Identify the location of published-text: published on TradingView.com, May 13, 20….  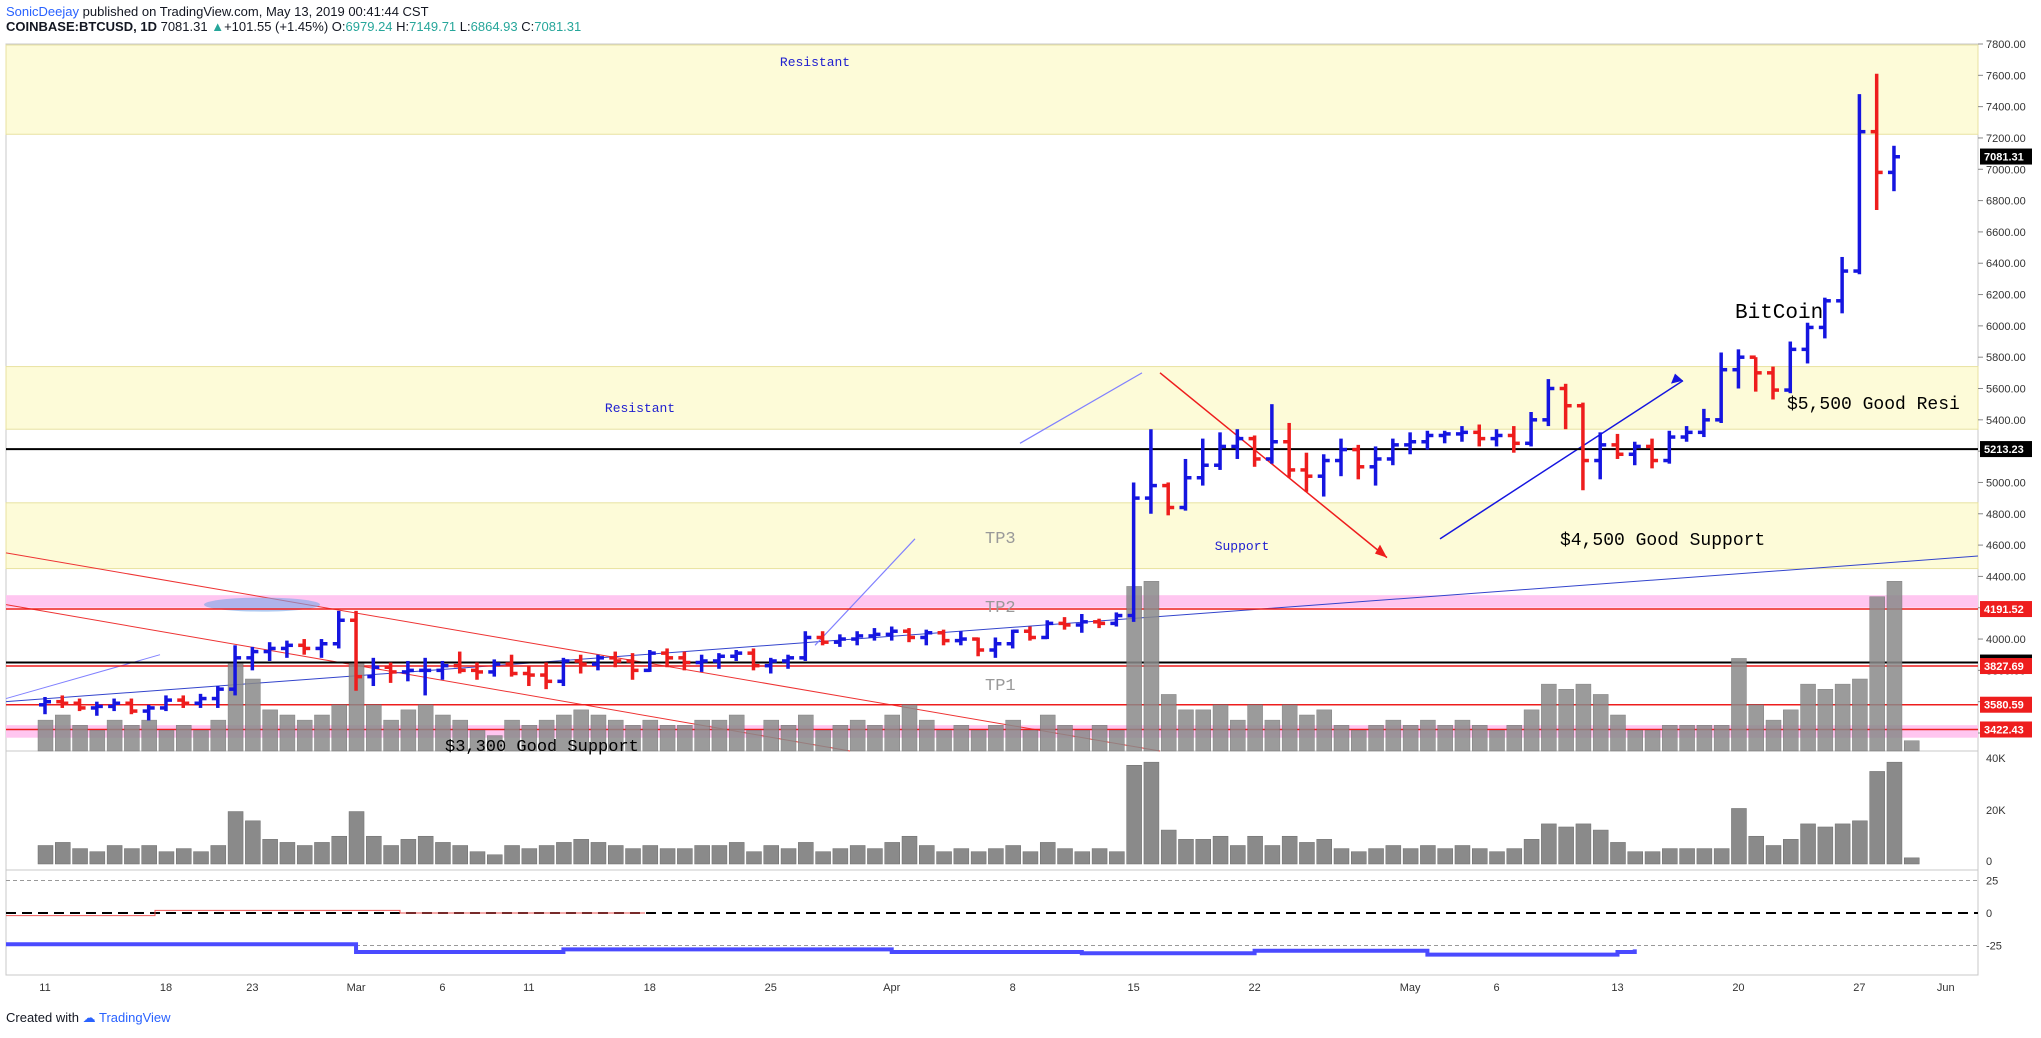
(255, 11).